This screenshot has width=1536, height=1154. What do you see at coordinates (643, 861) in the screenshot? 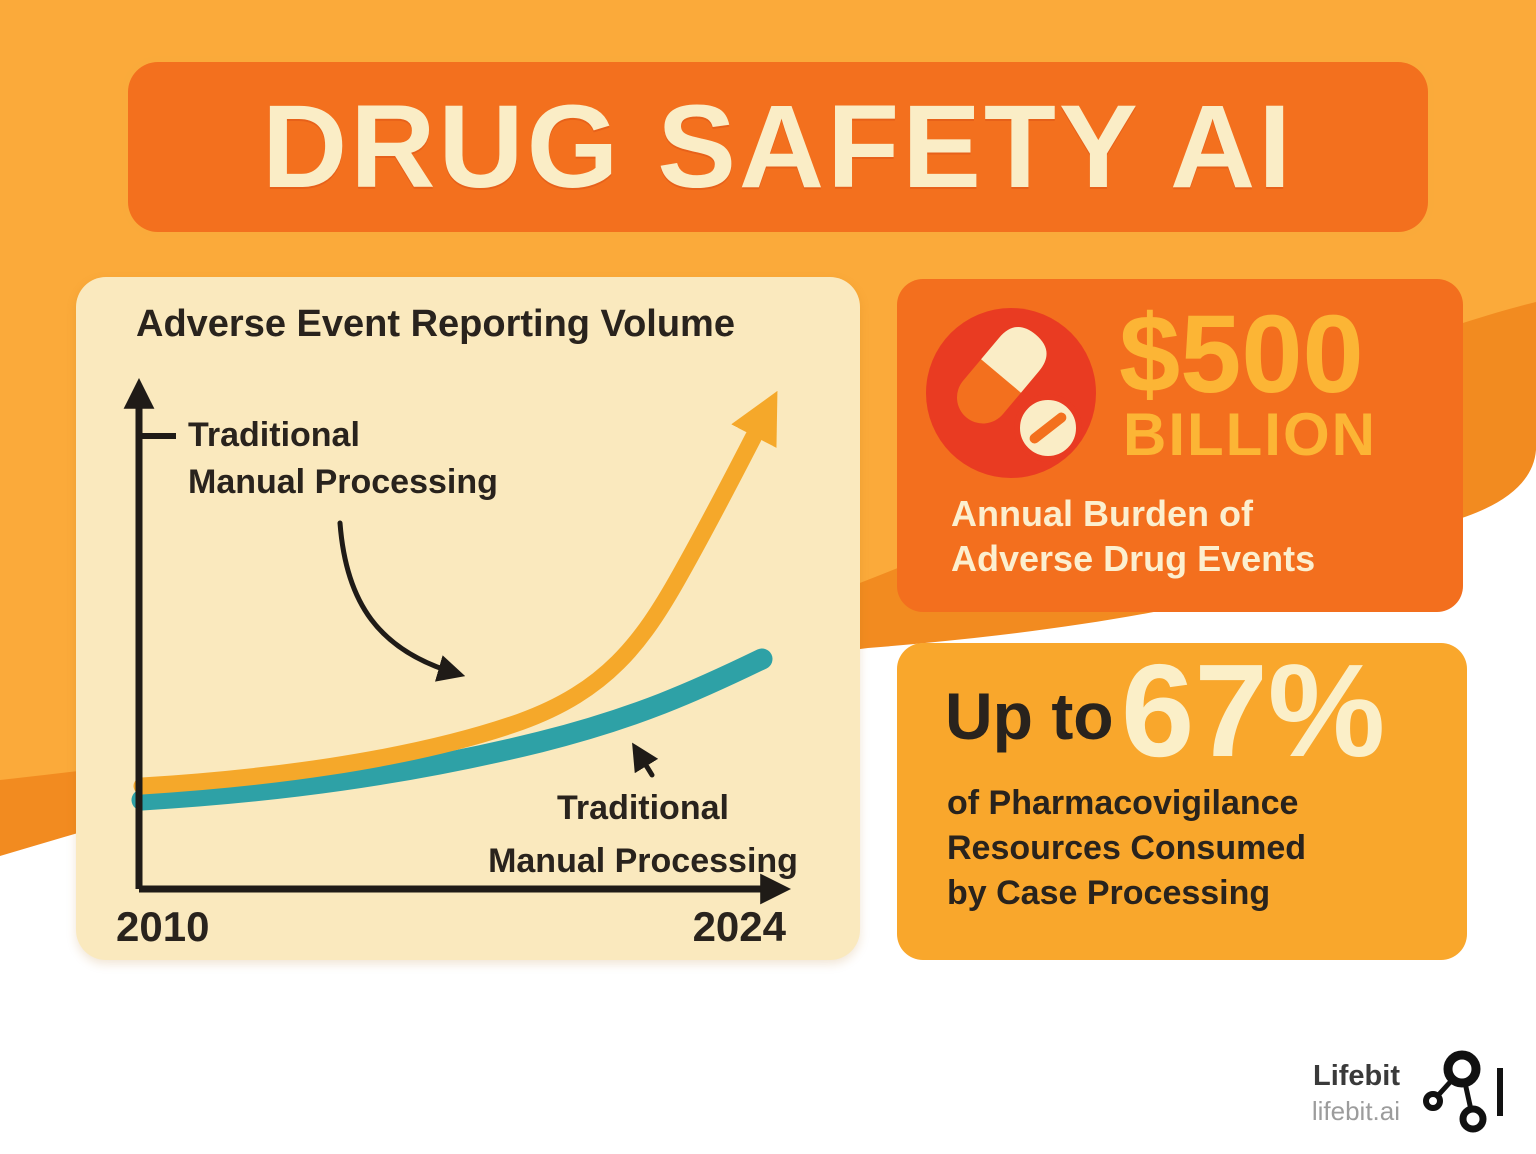
I see `series-label-teal-line2: Manual Processing` at bounding box center [643, 861].